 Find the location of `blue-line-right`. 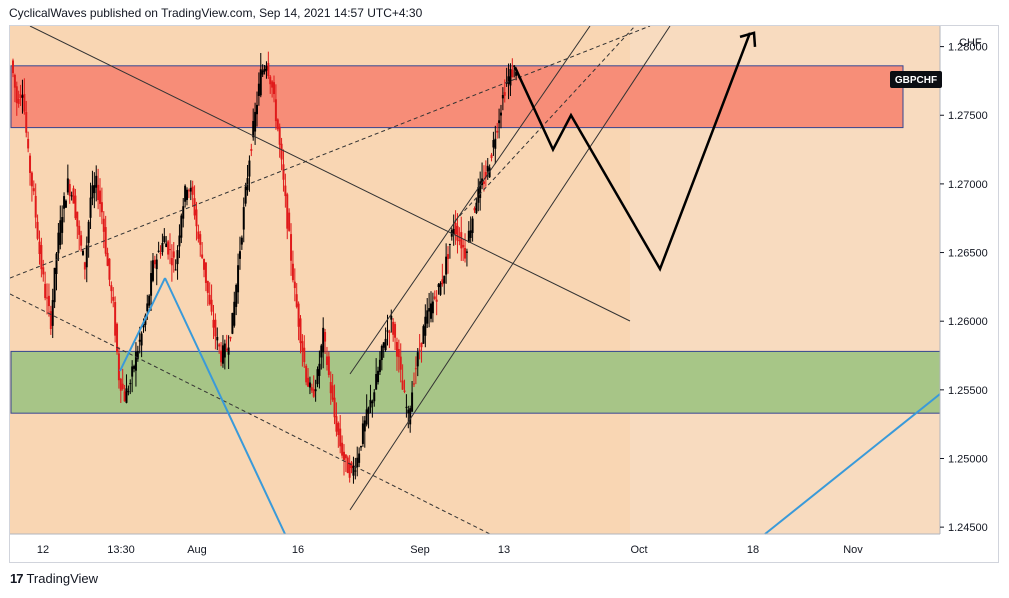

blue-line-right is located at coordinates (852, 464).